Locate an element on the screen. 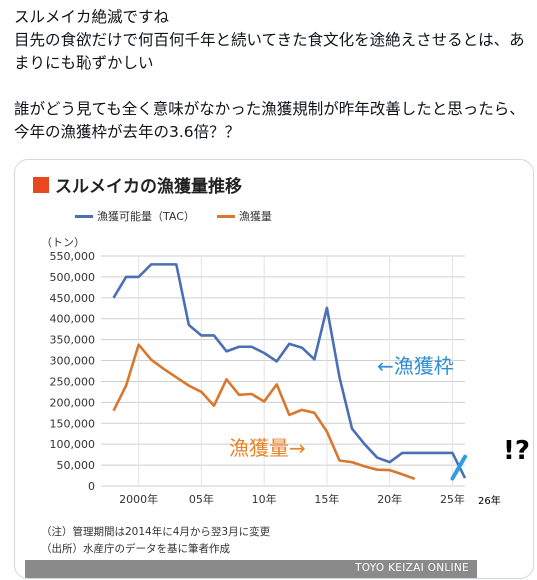 The image size is (537, 580). legend-item-tac: 漁獲可能量（TAC） is located at coordinates (135, 216).